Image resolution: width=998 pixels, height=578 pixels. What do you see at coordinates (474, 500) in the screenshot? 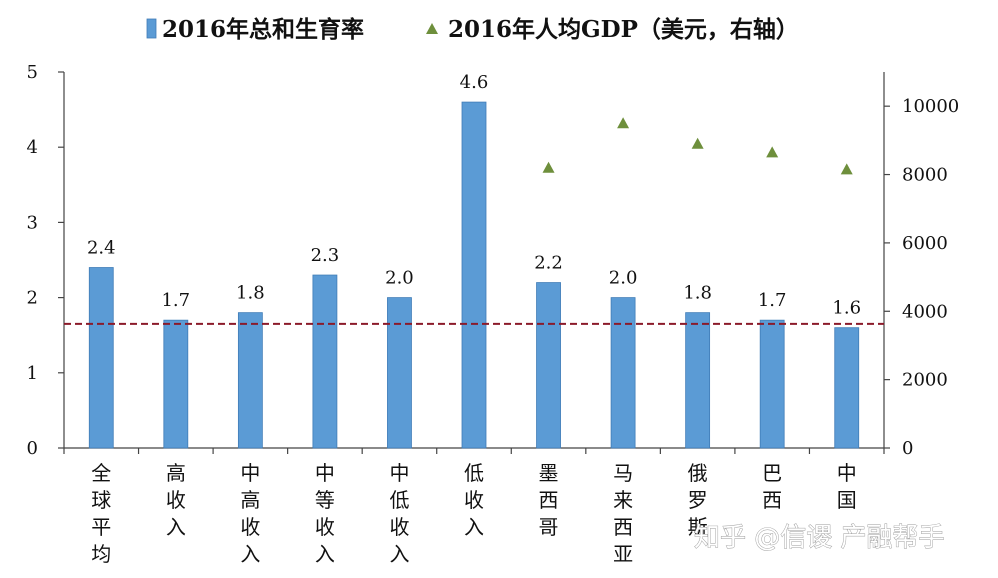
I see `category-label: 低收入` at bounding box center [474, 500].